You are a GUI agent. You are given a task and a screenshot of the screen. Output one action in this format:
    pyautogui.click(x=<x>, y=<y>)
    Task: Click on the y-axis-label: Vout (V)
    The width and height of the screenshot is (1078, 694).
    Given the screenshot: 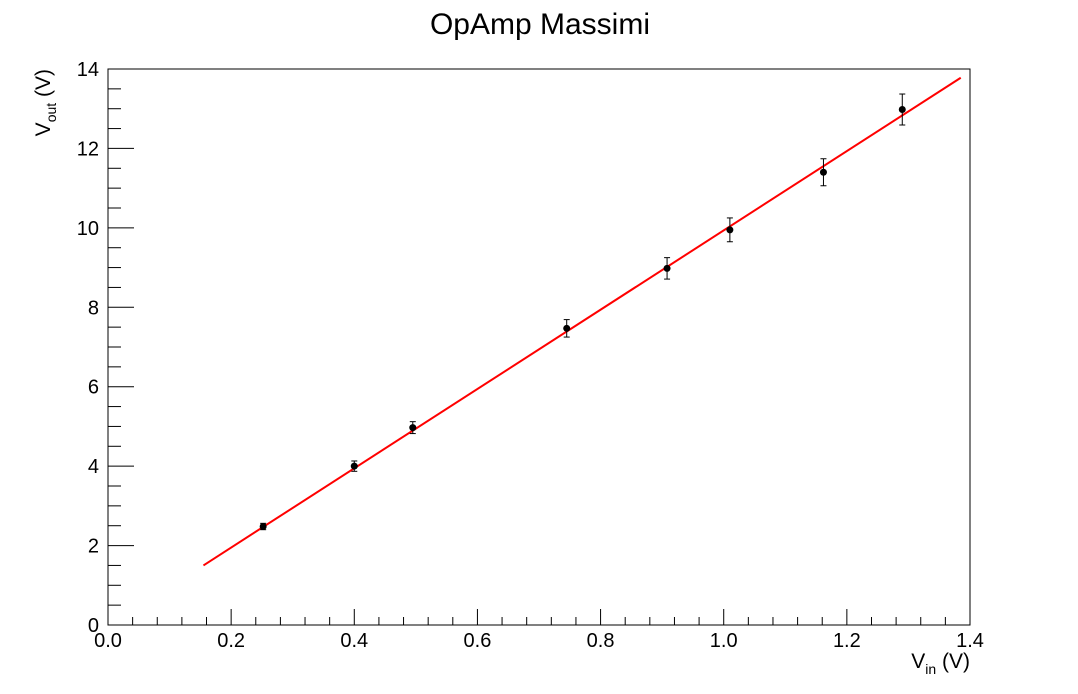 What is the action you would take?
    pyautogui.click(x=45, y=102)
    